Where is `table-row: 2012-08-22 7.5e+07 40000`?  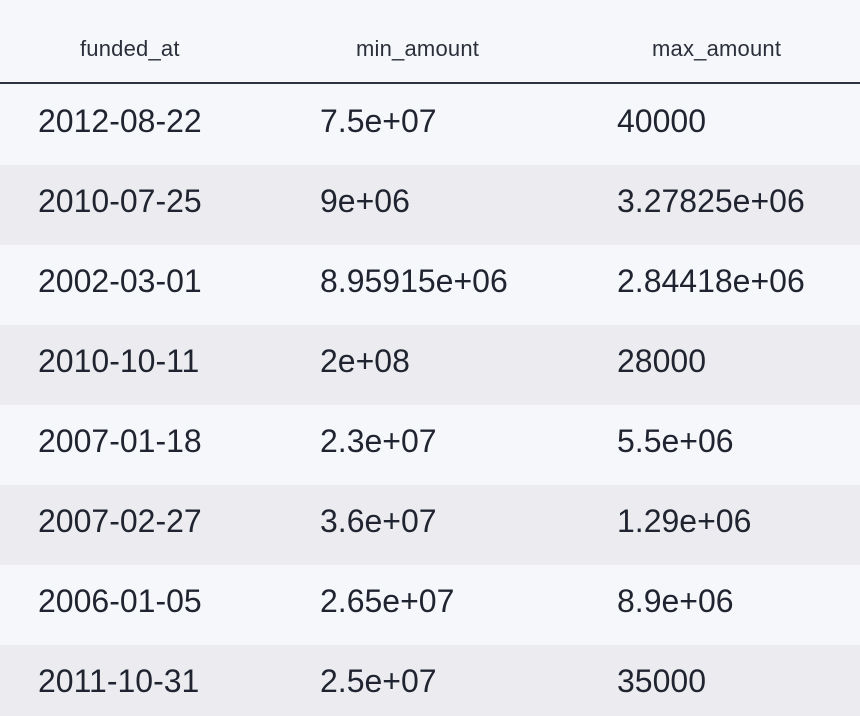
table-row: 2012-08-22 7.5e+07 40000 is located at coordinates (430, 125).